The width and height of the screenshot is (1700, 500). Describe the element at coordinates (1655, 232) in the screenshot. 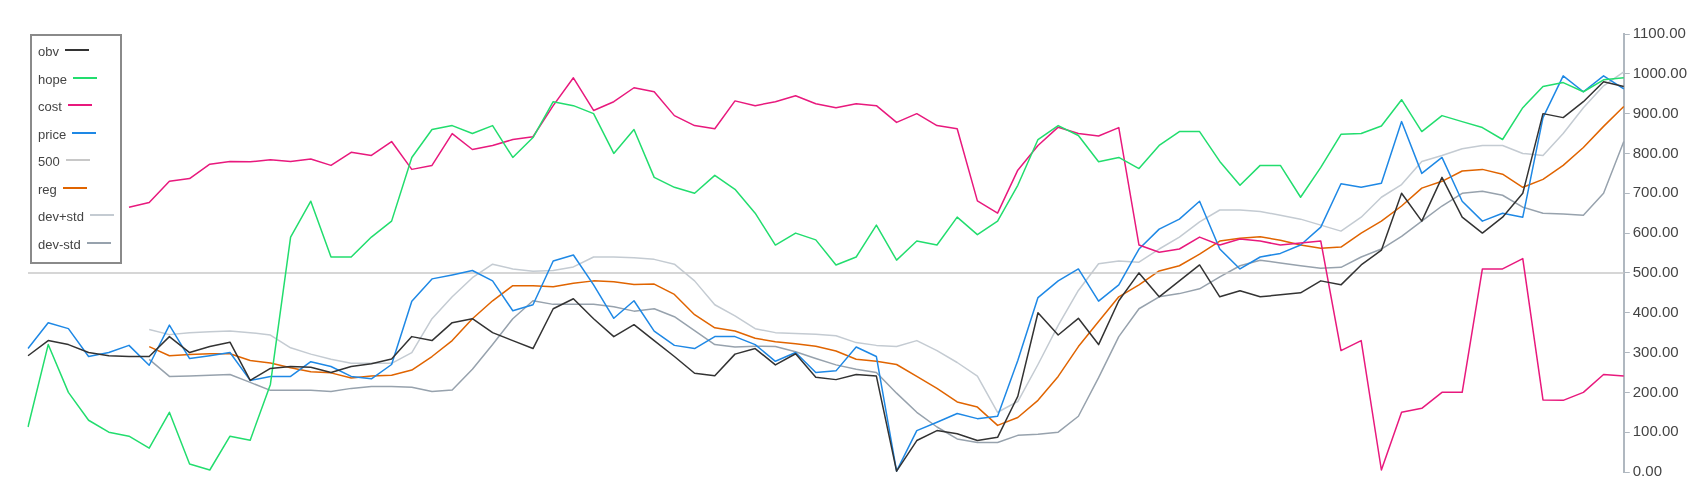

I see `y-tick-label: 600.00` at that location.